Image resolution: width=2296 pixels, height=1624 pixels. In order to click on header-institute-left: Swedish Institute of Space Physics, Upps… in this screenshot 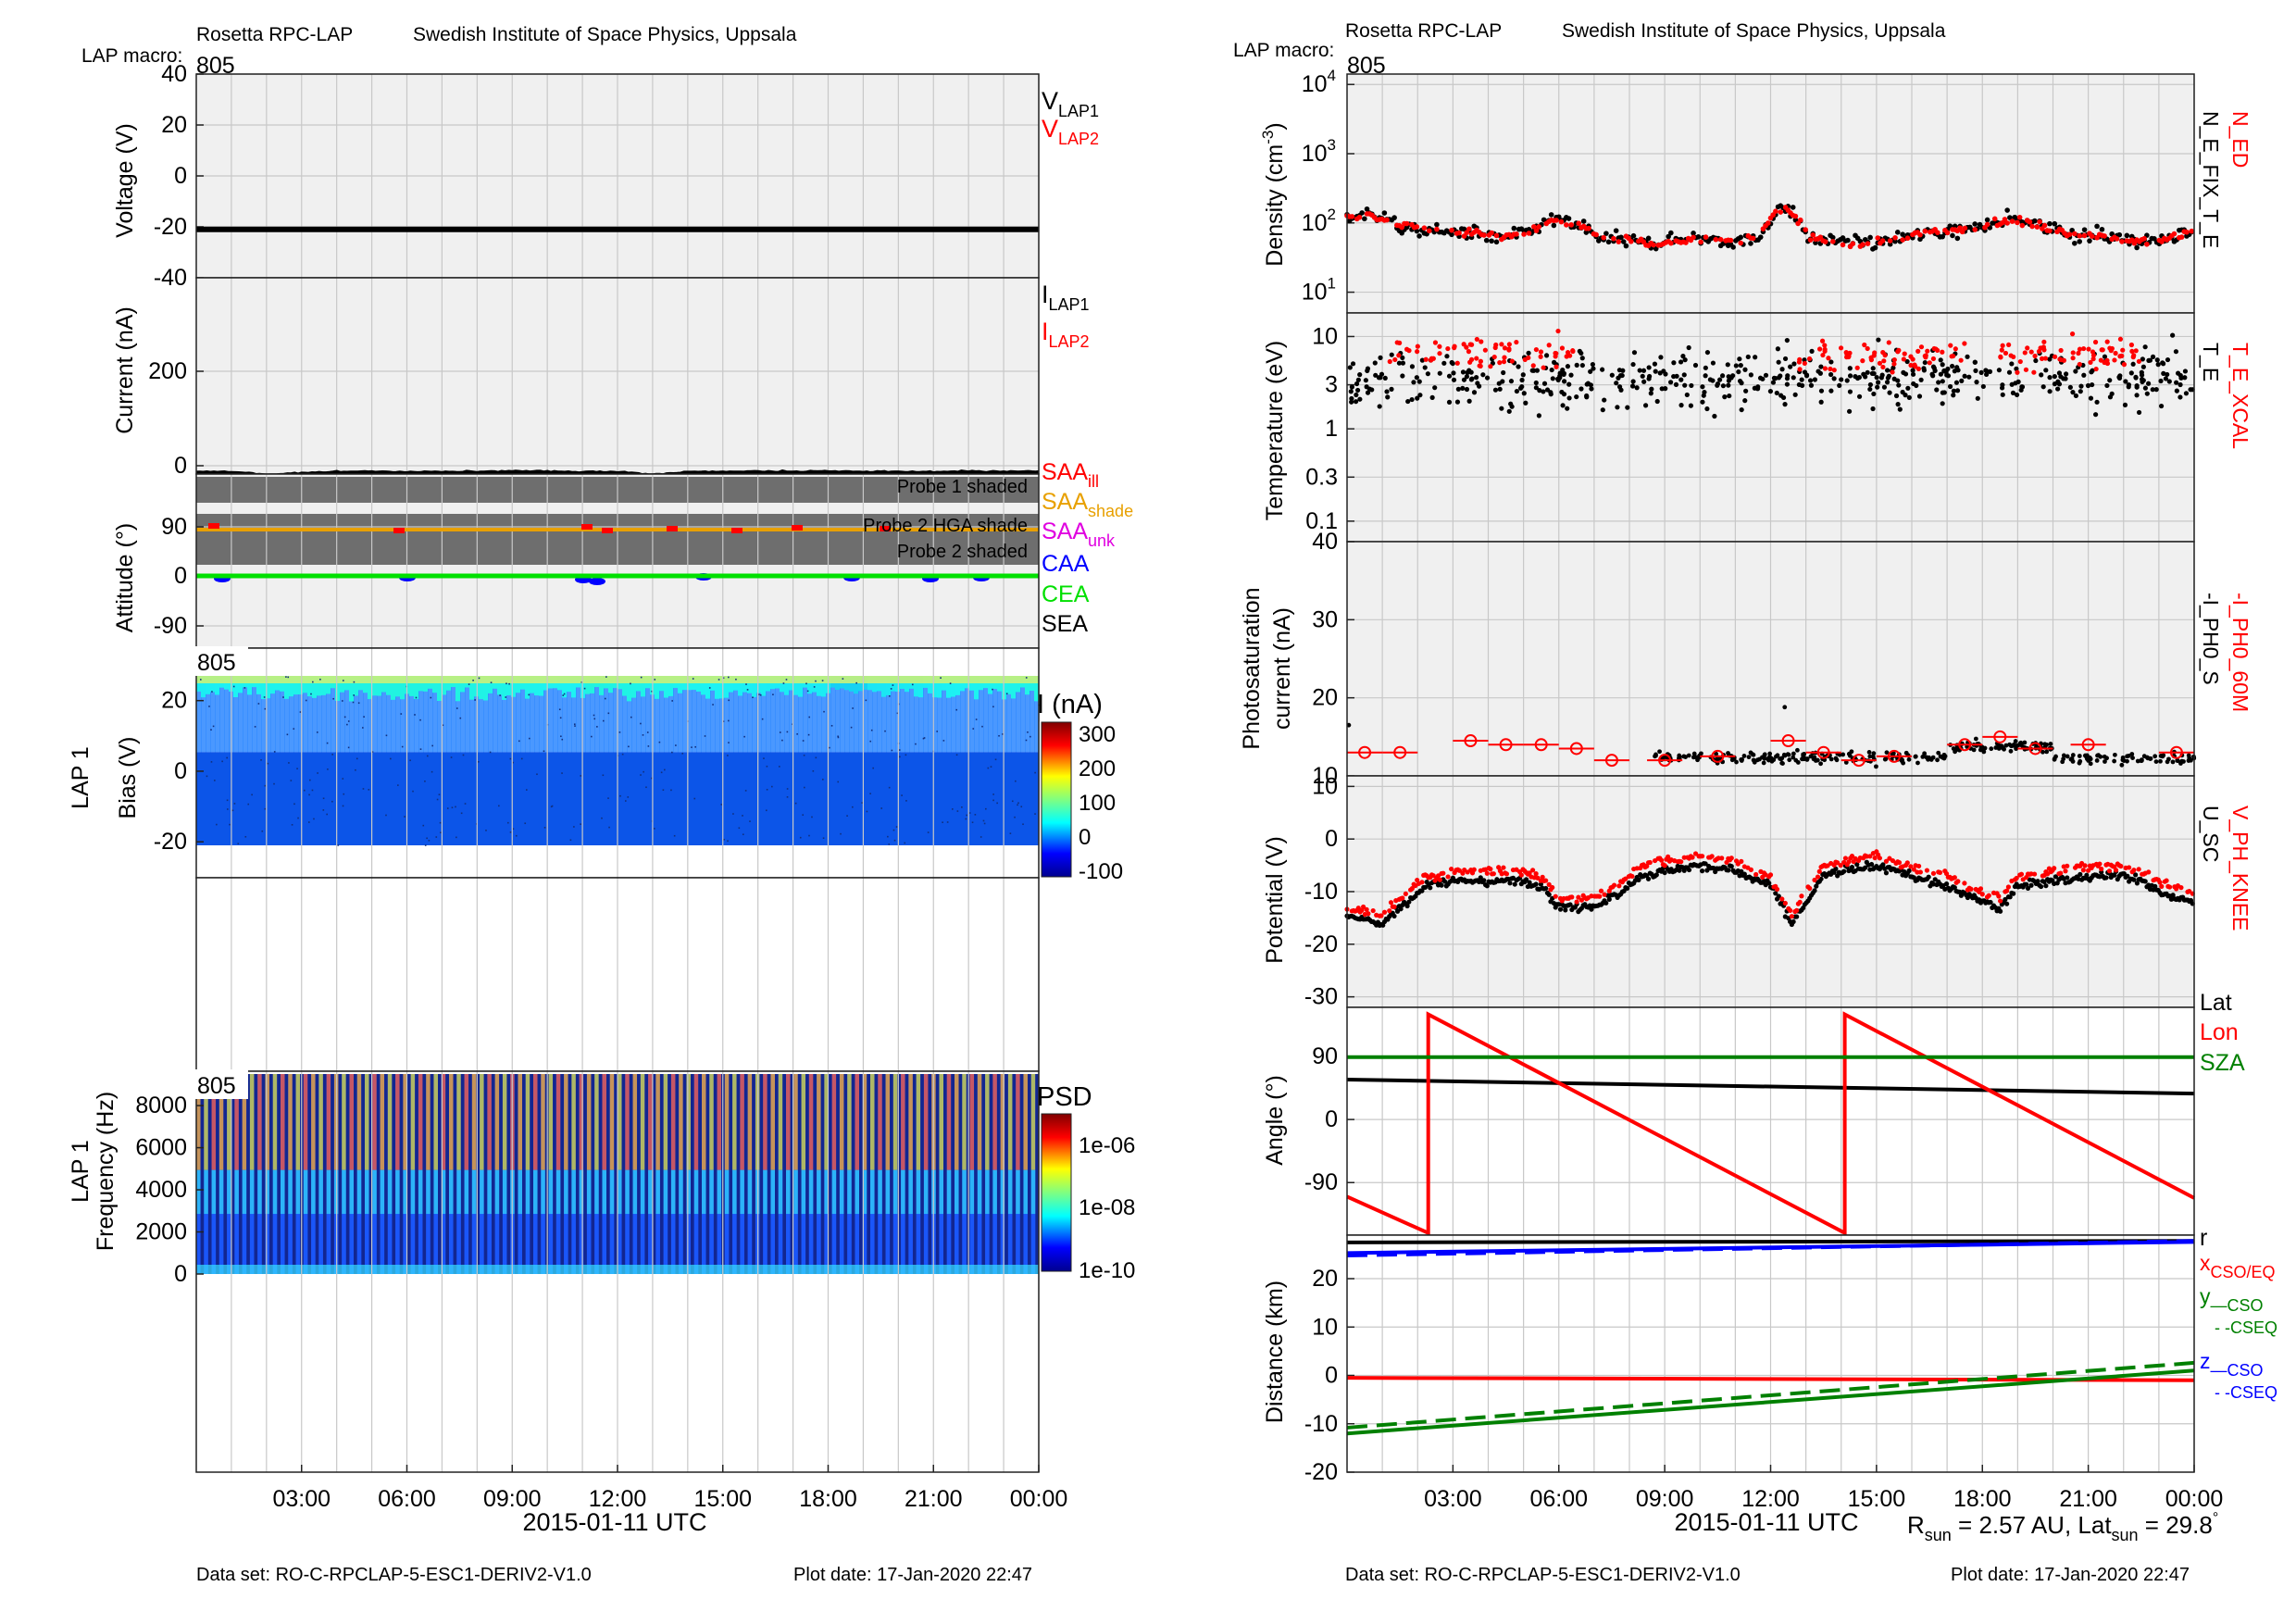, I will do `click(605, 34)`.